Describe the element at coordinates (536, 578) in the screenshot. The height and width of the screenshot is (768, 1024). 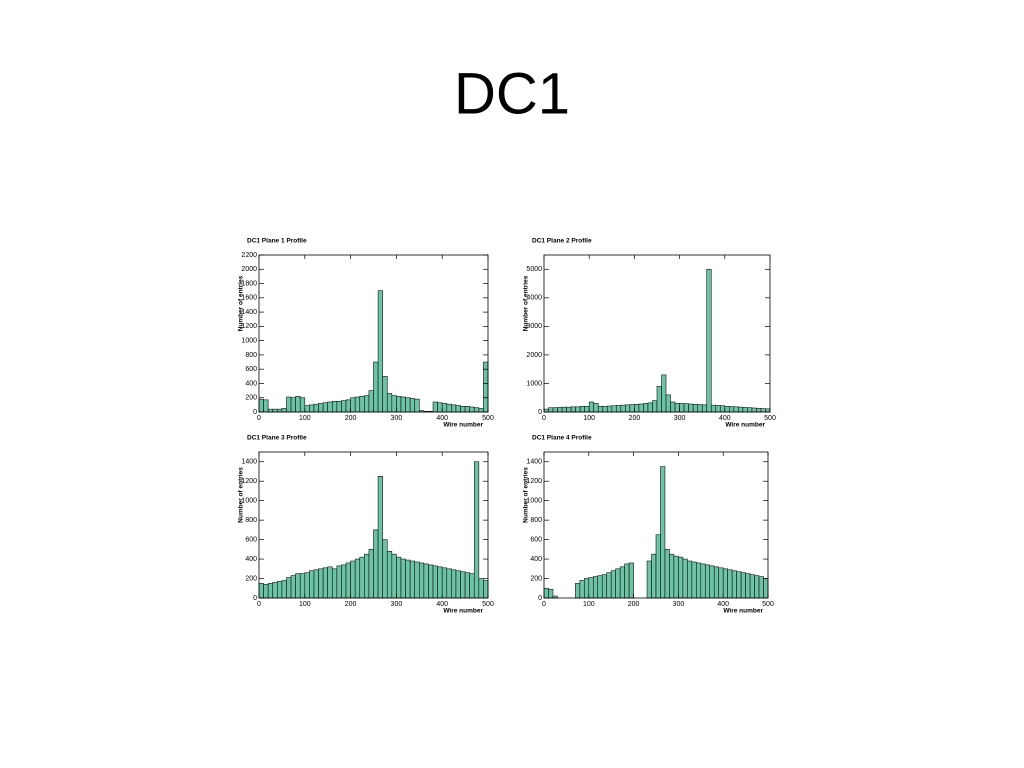
I see `y-tick-label: 200` at that location.